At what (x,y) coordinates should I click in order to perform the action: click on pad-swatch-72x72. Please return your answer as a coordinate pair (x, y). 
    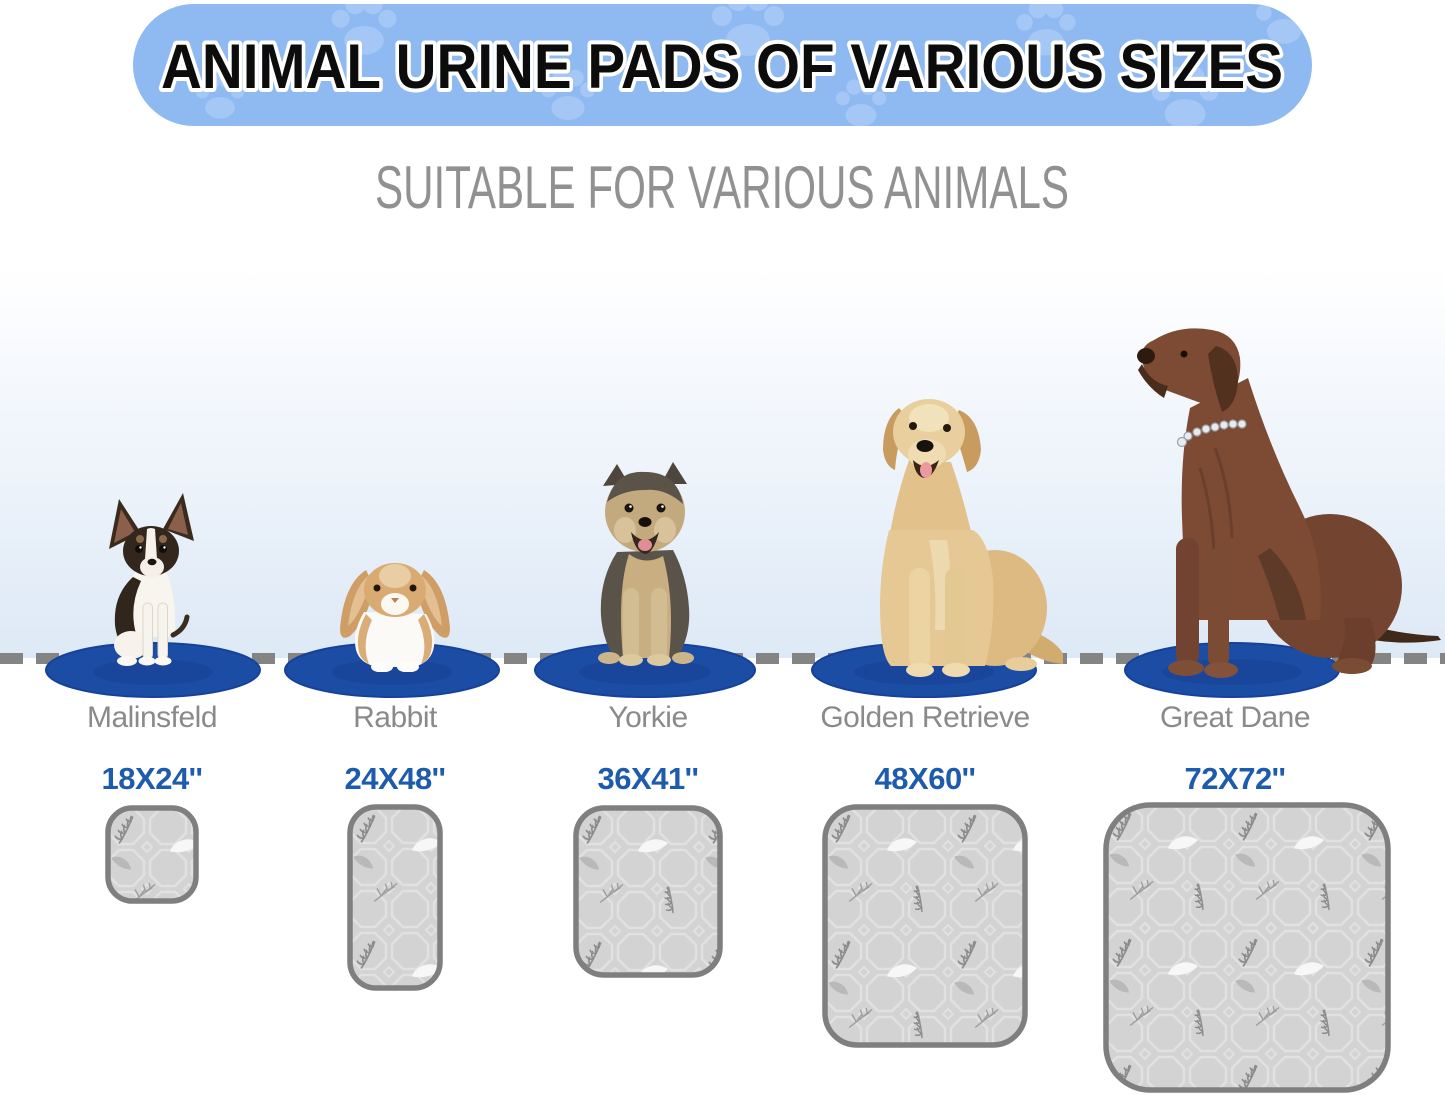
    Looking at the image, I should click on (1247, 947).